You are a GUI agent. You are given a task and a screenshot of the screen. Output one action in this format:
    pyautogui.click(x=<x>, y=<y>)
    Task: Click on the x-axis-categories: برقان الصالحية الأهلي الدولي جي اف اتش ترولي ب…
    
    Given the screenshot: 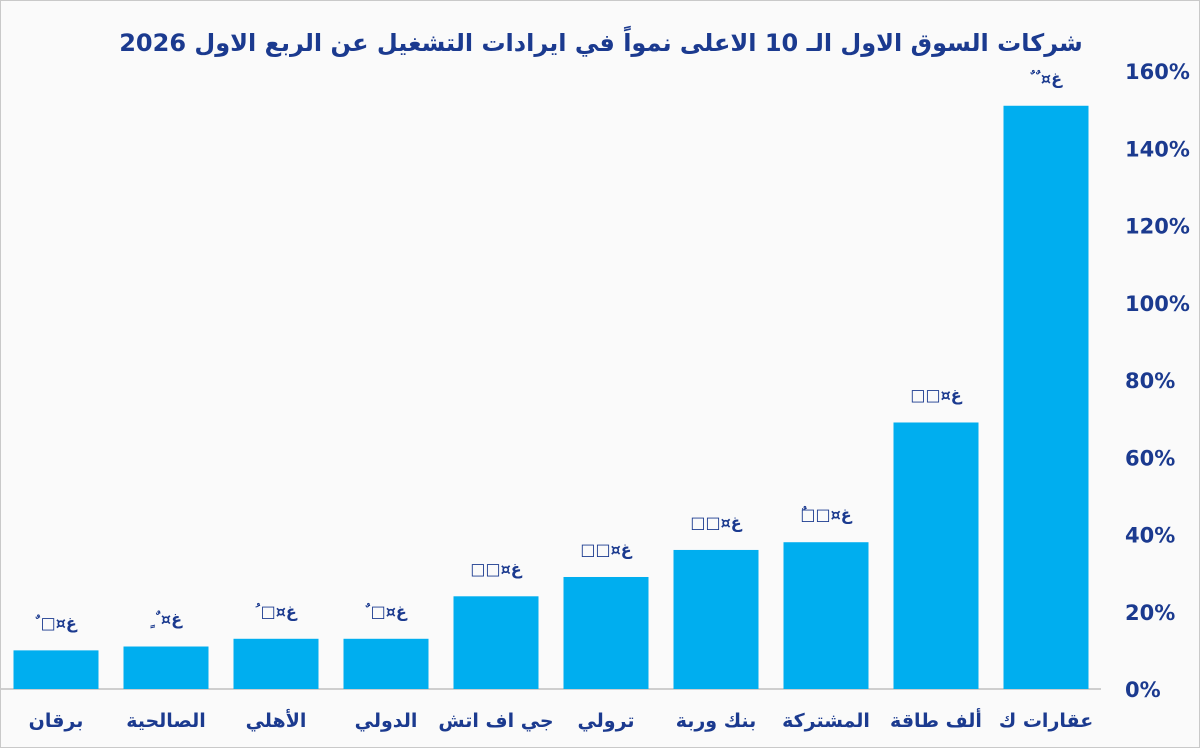 What is the action you would take?
    pyautogui.click(x=561, y=720)
    